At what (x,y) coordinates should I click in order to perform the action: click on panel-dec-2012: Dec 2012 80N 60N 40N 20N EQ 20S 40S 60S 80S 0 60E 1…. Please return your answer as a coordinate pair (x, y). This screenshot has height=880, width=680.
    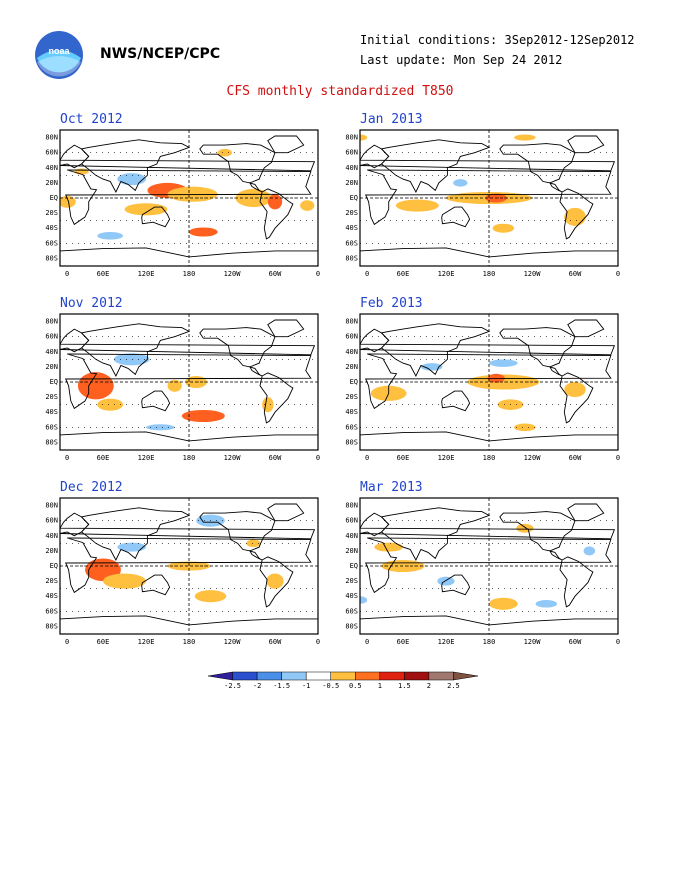
    Looking at the image, I should click on (197, 565).